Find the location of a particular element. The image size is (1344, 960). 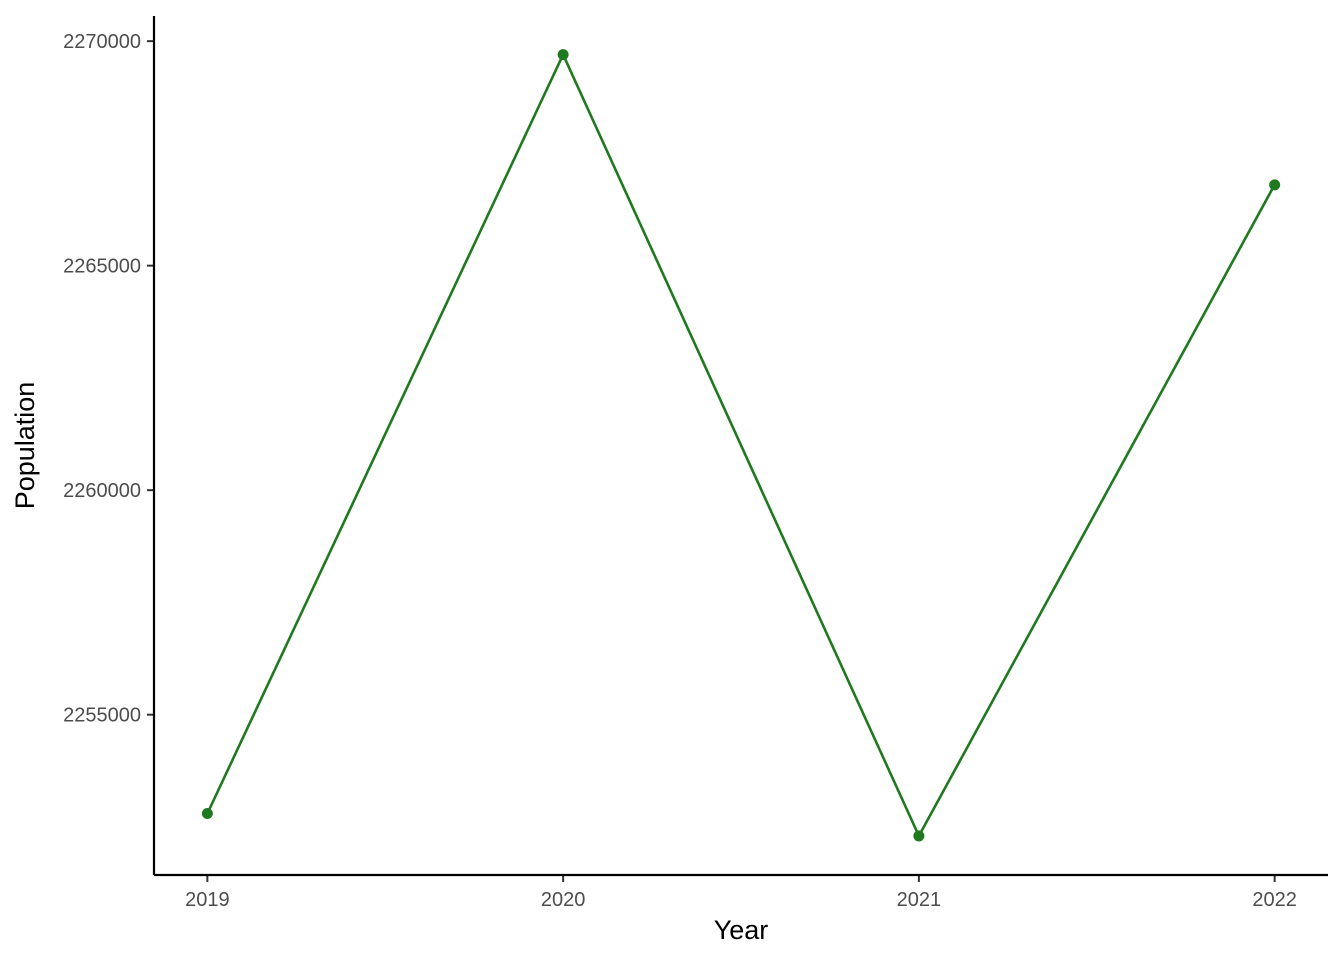

x-axis-ticks: 2019 2020 2021 2022 is located at coordinates (741, 893).